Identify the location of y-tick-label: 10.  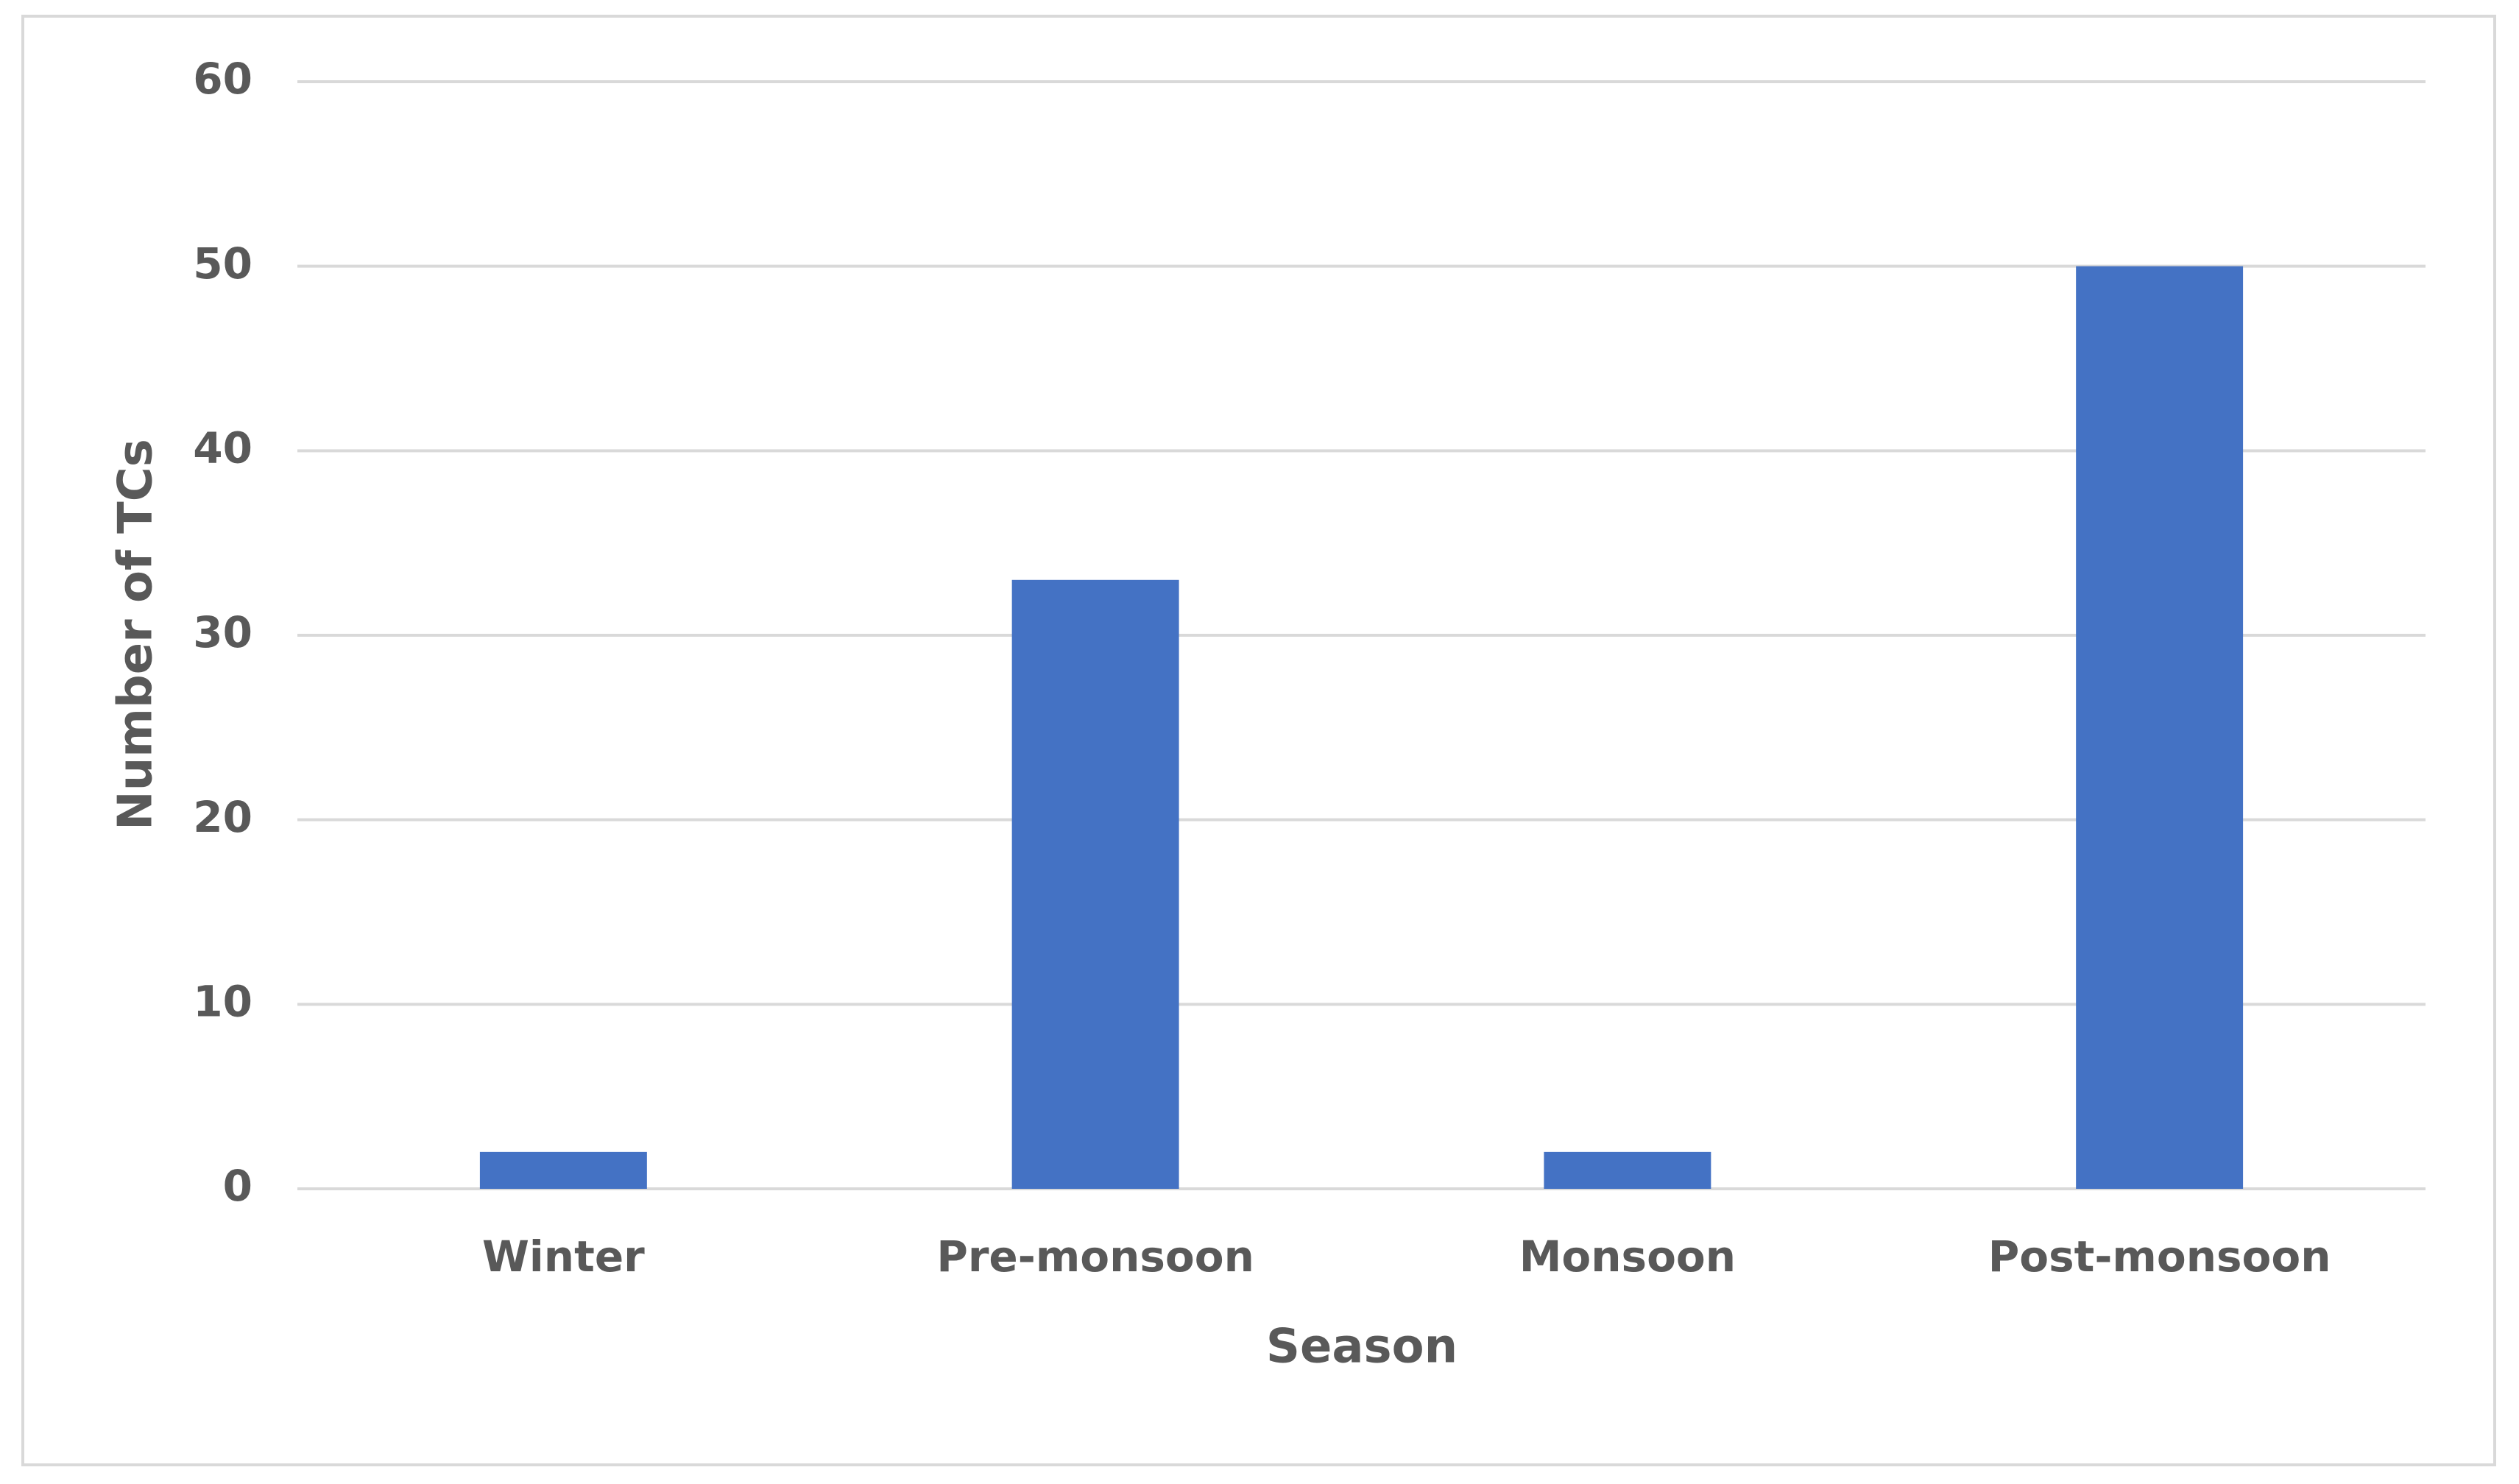
(222, 1001).